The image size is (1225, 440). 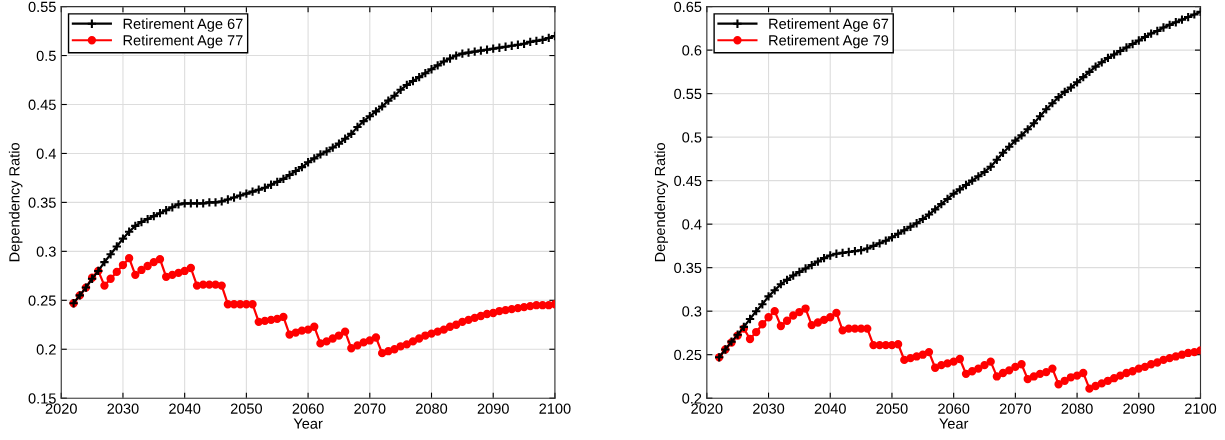 What do you see at coordinates (829, 41) in the screenshot?
I see `legend-label: Retirement Age 79` at bounding box center [829, 41].